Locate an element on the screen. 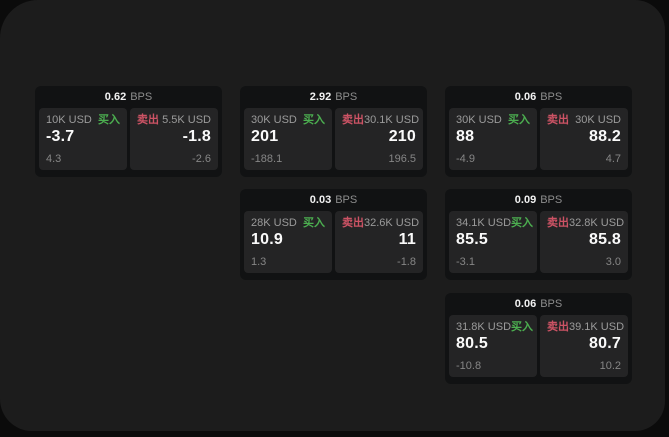  sell-price: 11 is located at coordinates (407, 239).